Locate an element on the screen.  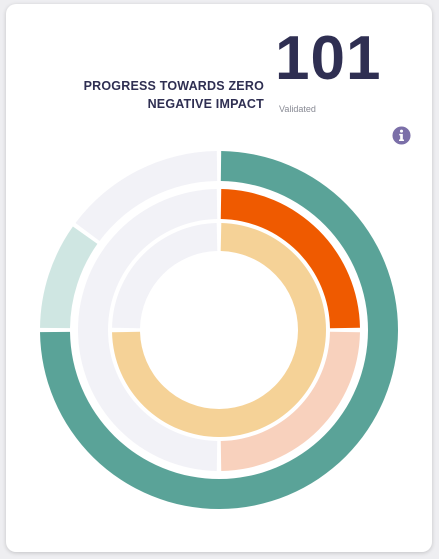
validated-count: 101 is located at coordinates (328, 58).